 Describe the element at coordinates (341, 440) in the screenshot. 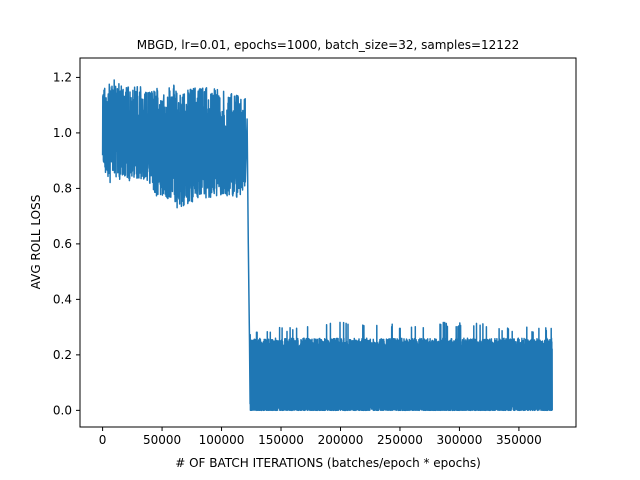

I see `x-tick-label: 200000` at that location.